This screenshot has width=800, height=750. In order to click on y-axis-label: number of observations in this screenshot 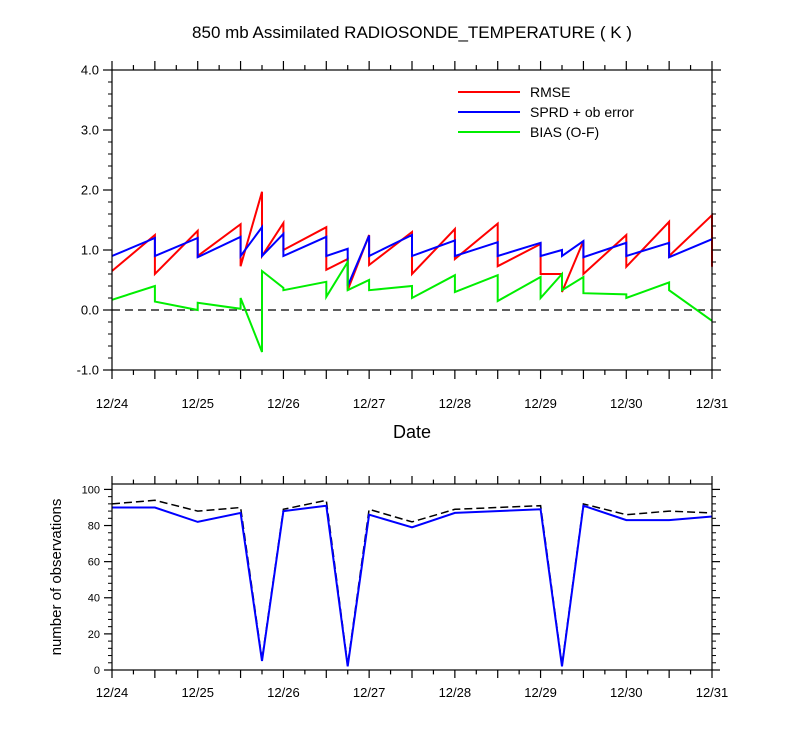, I will do `click(56, 577)`.